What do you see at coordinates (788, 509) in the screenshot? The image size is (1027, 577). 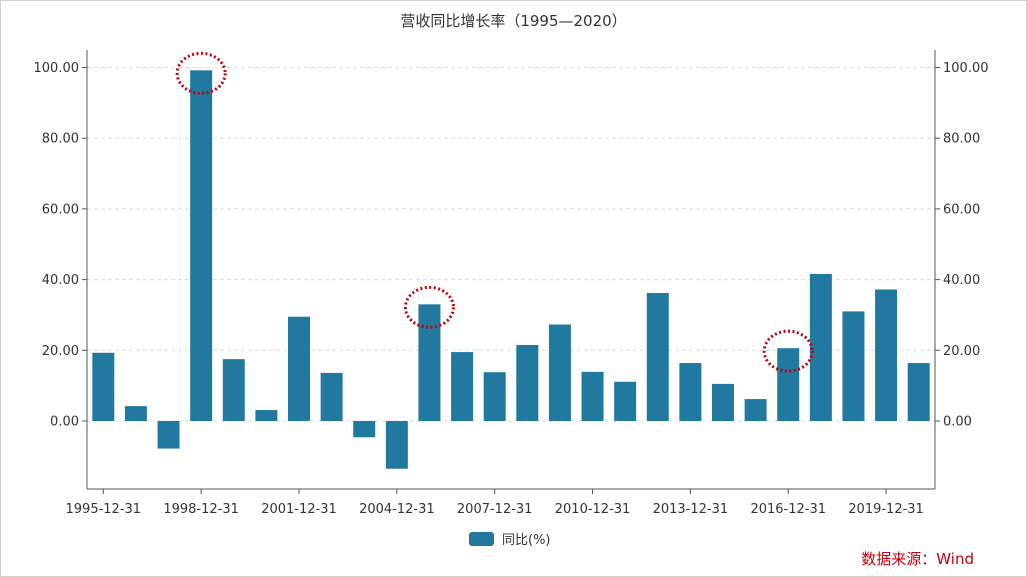 I see `x-tick-label: 2016-12-31` at bounding box center [788, 509].